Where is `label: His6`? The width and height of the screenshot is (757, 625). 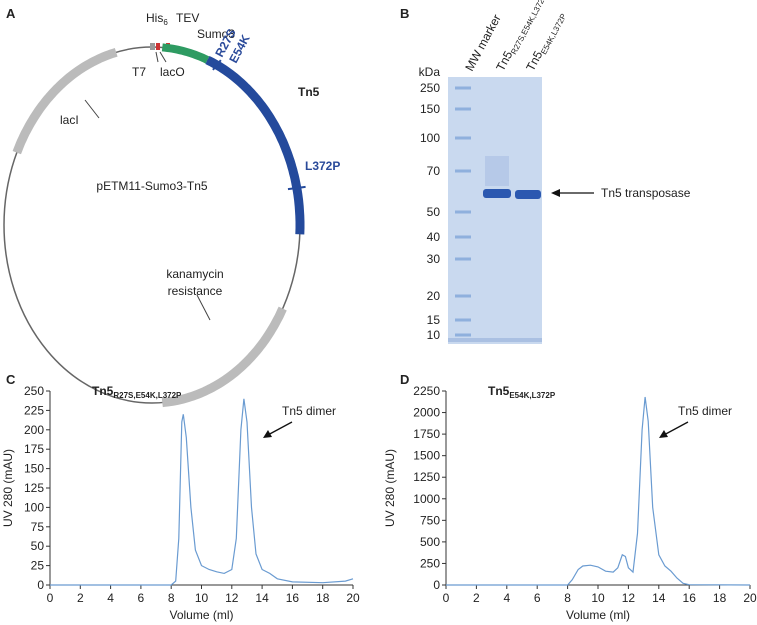 label: His6 is located at coordinates (157, 19).